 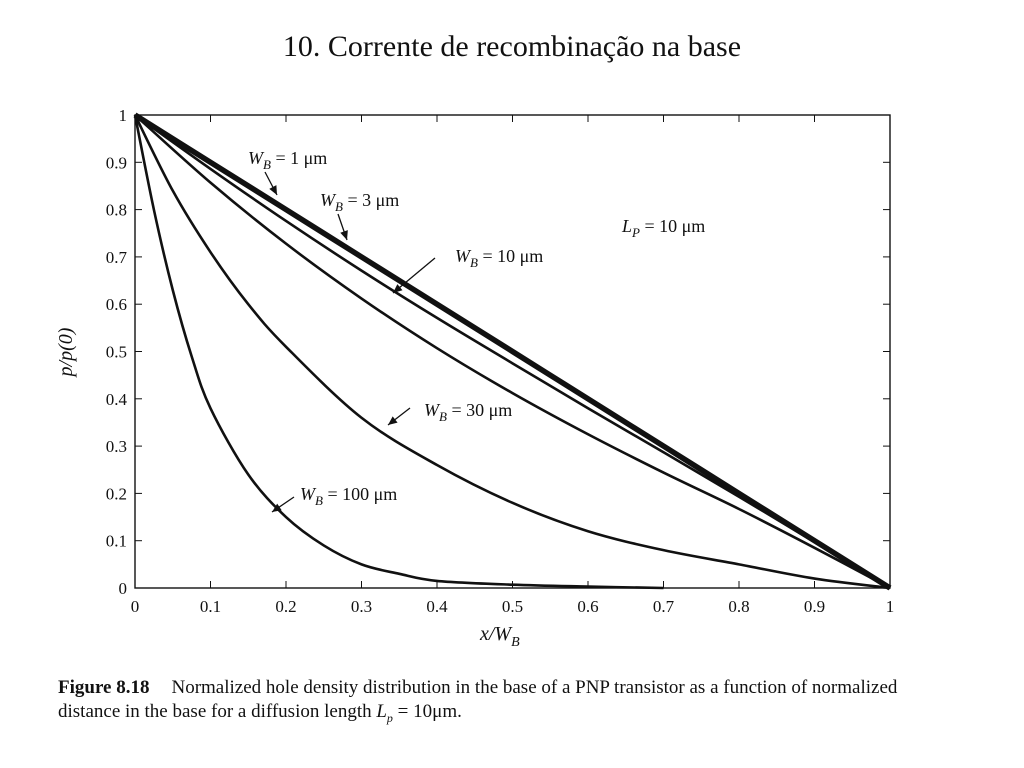 What do you see at coordinates (104, 687) in the screenshot?
I see `caption-label: Figure 8.18` at bounding box center [104, 687].